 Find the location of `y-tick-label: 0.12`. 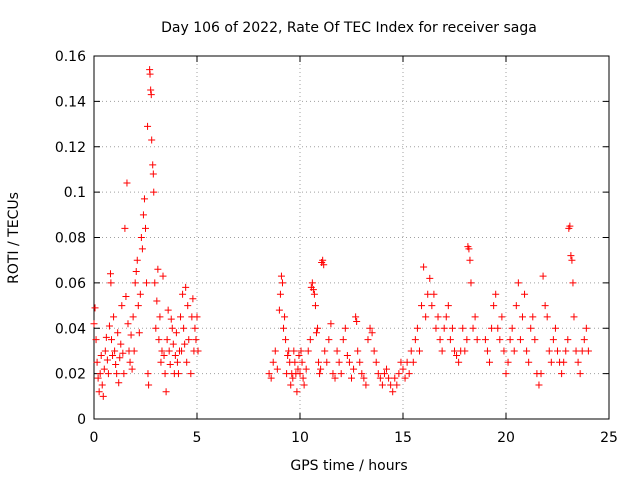

y-tick-label: 0.12 is located at coordinates (70, 148).